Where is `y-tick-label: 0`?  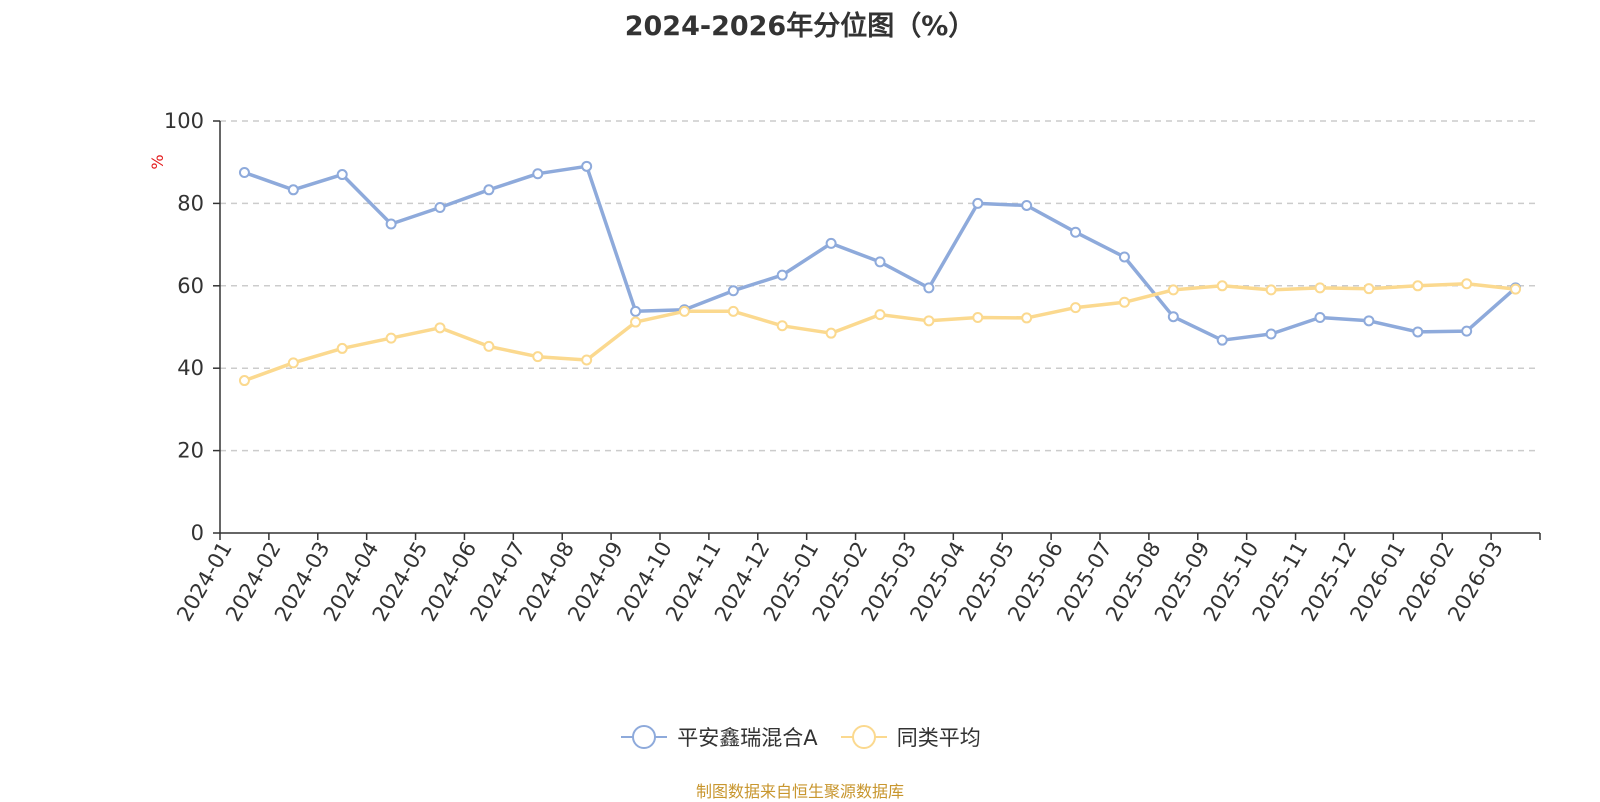
y-tick-label: 0 is located at coordinates (197, 533).